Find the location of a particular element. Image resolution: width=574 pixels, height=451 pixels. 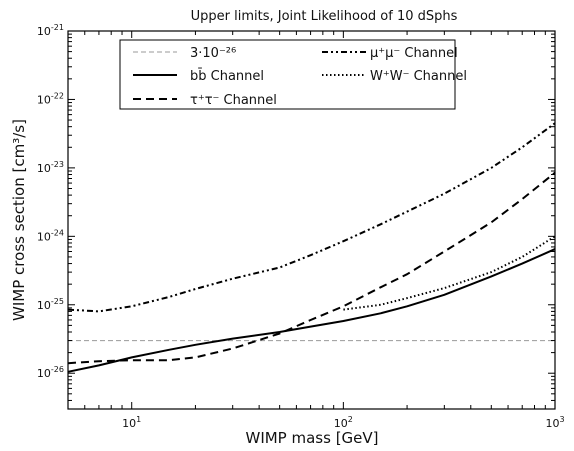

x-axis-title: WIMP mass [GeV] is located at coordinates (311, 438).